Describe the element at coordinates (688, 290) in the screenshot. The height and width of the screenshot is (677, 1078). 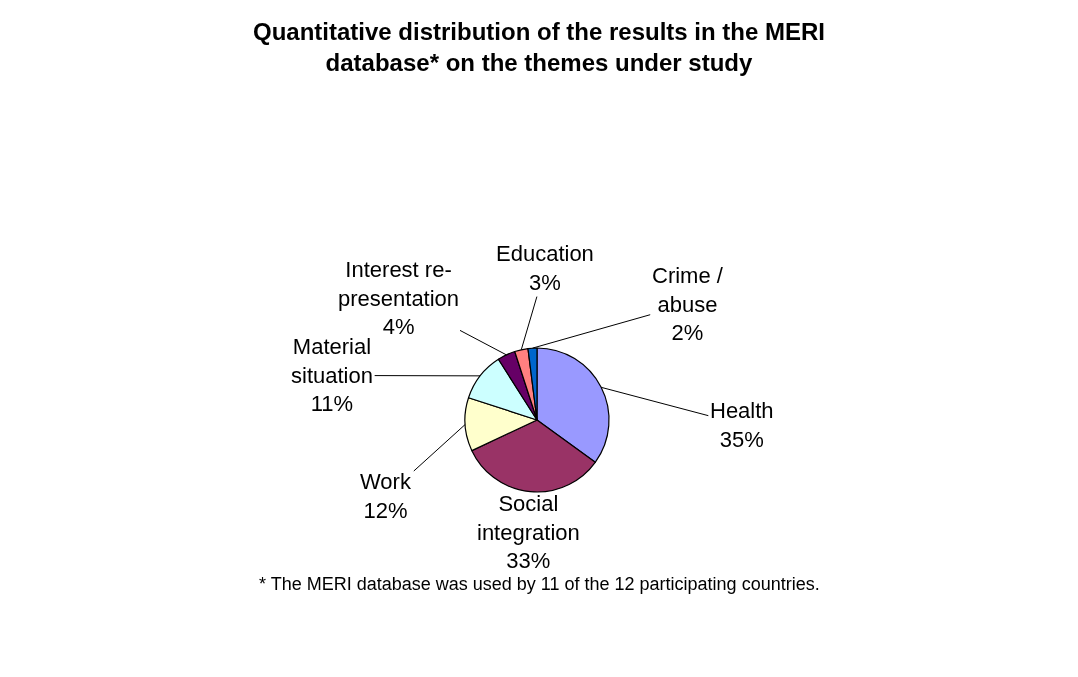
I see `slice-label: Crime / abuse` at that location.